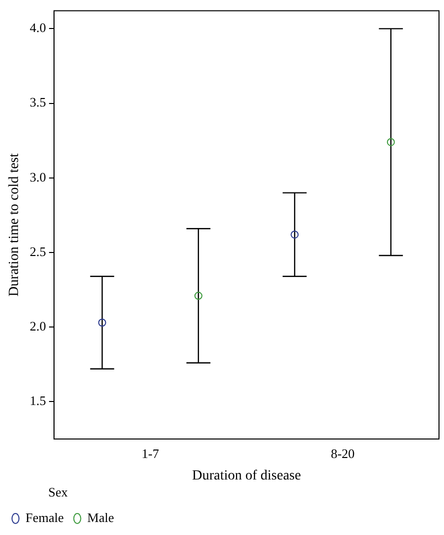  What do you see at coordinates (58, 492) in the screenshot?
I see `legend-title: Sex` at bounding box center [58, 492].